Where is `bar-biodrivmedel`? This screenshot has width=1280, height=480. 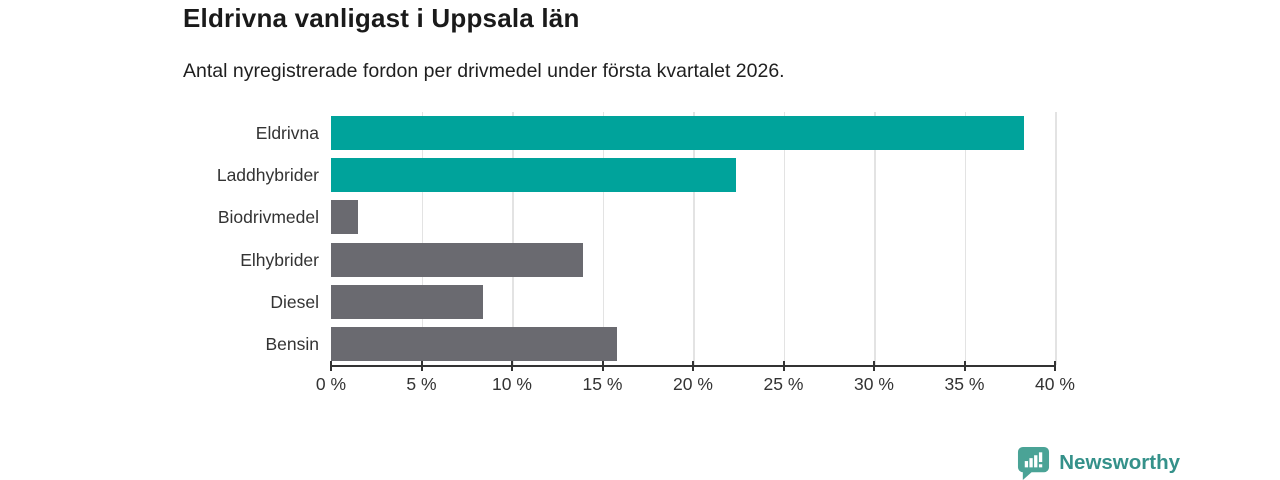
bar-biodrivmedel is located at coordinates (345, 217).